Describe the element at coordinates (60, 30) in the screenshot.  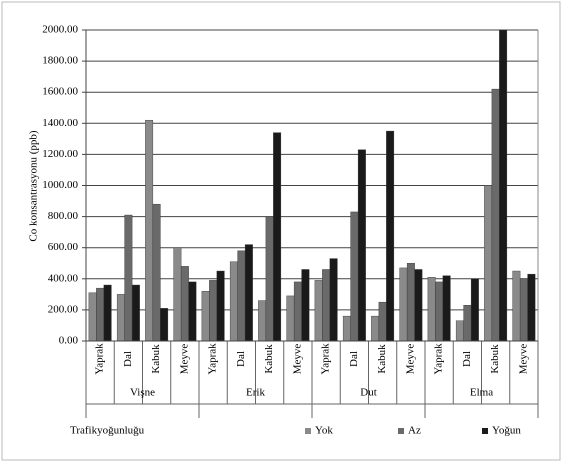
I see `y-tick-label: 2000.00` at that location.